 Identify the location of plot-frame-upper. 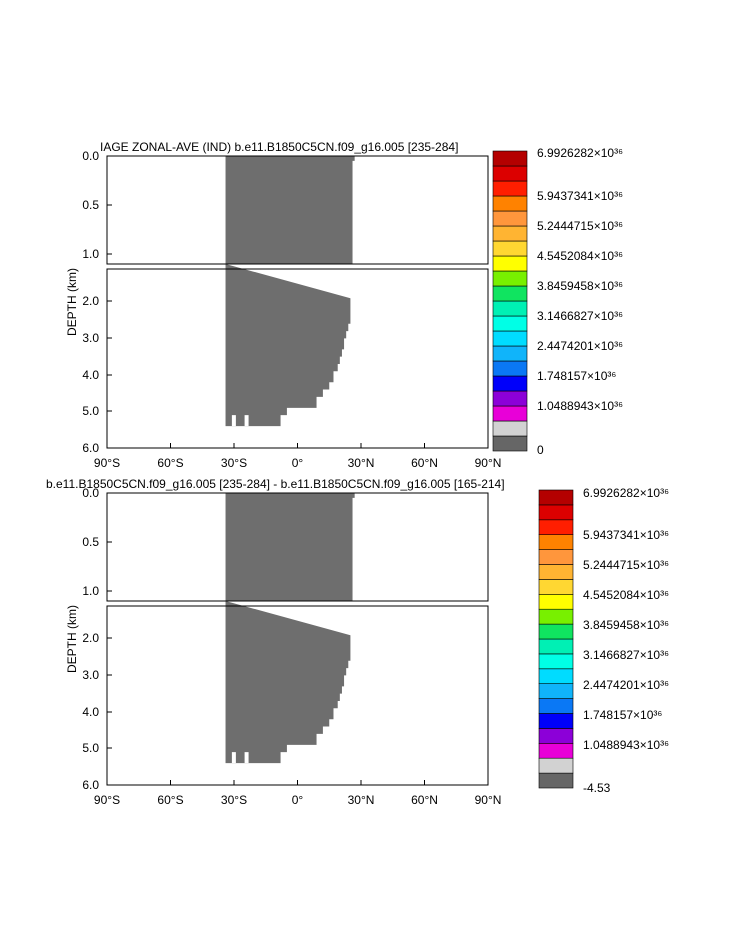
(297, 547).